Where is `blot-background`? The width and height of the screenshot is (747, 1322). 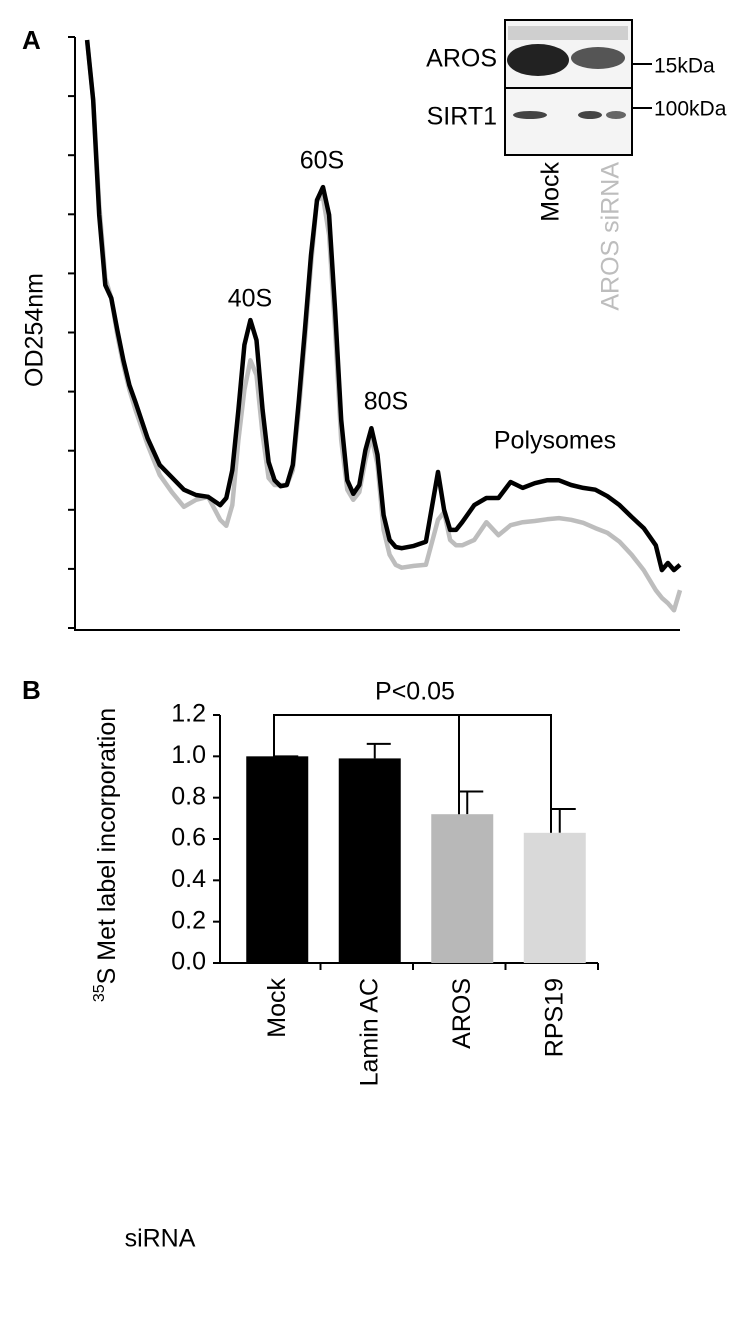 blot-background is located at coordinates (568, 33).